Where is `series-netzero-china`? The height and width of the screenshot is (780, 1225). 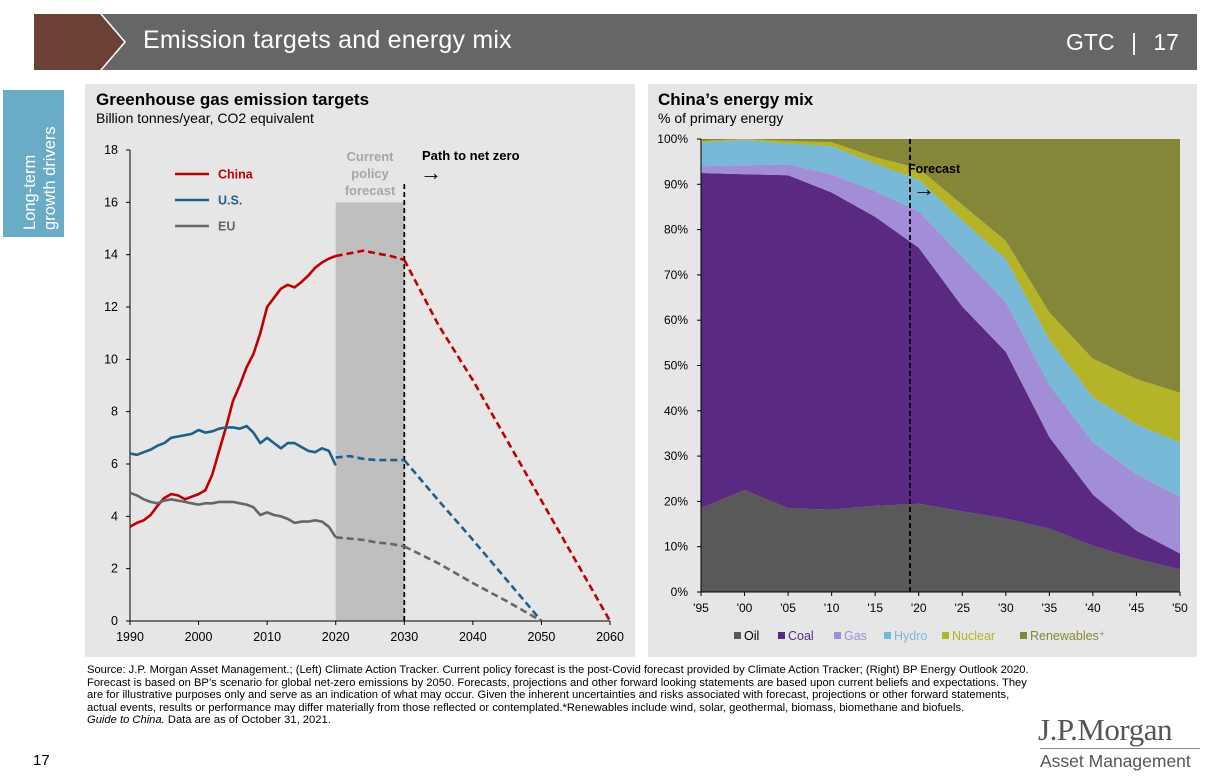
series-netzero-china is located at coordinates (507, 440).